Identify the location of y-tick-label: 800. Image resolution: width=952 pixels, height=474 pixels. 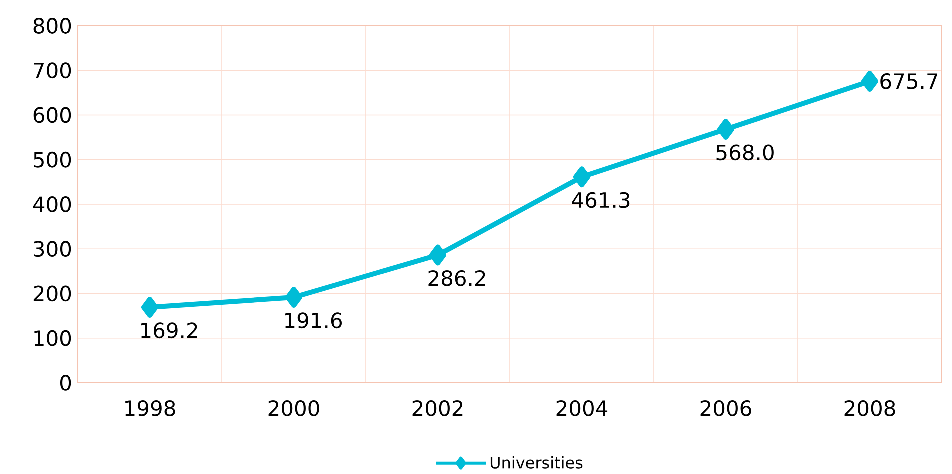
(53, 26).